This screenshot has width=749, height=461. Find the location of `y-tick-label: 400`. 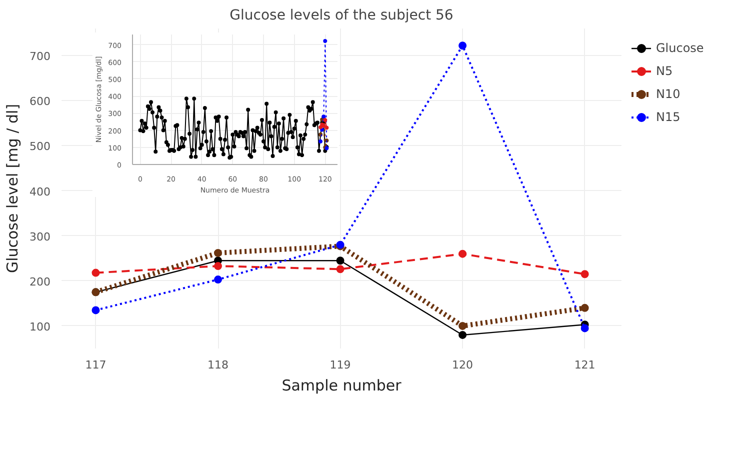

y-tick-label: 400 is located at coordinates (40, 191).